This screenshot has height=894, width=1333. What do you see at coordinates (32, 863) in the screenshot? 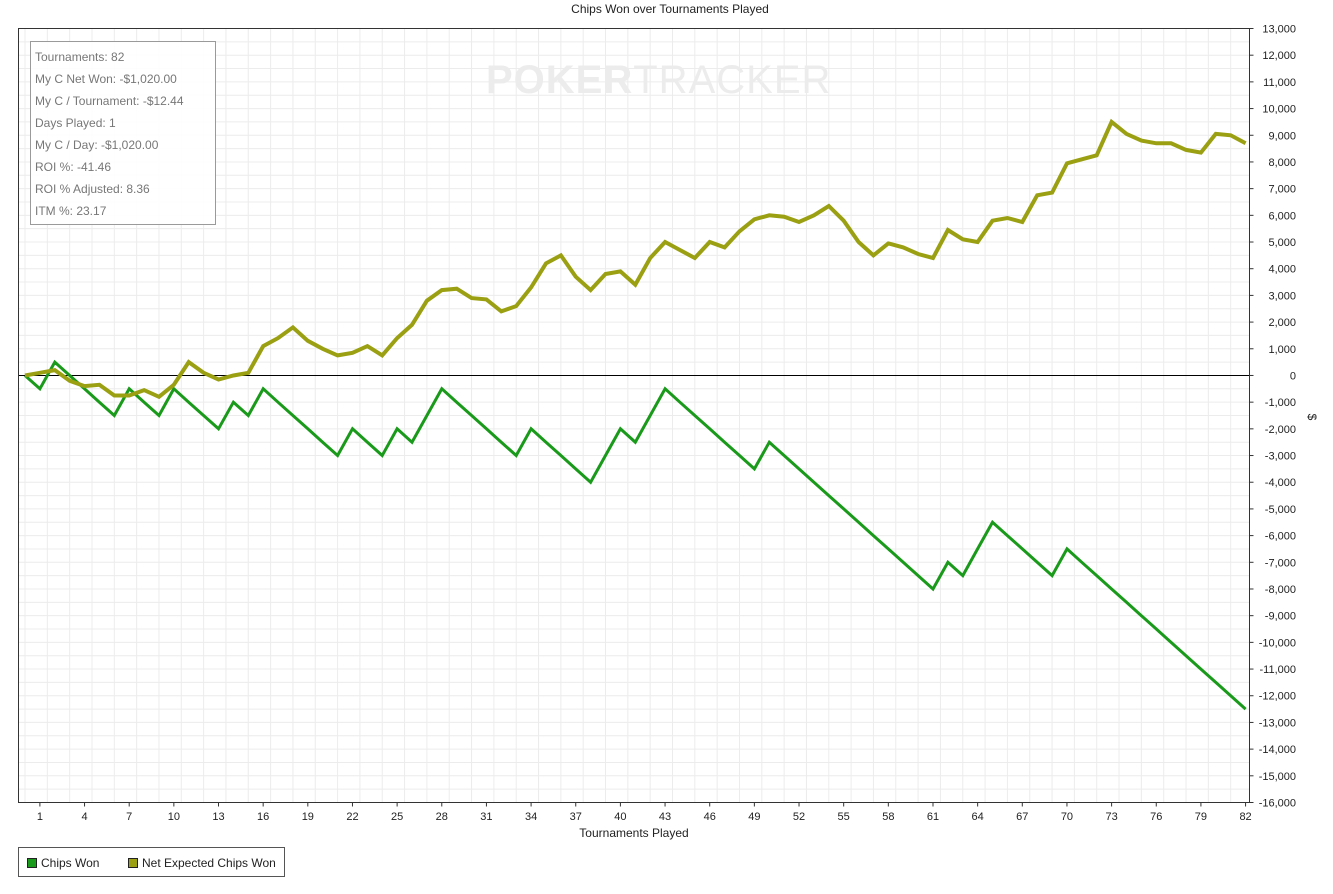
I see `legend-swatch-chips-won` at bounding box center [32, 863].